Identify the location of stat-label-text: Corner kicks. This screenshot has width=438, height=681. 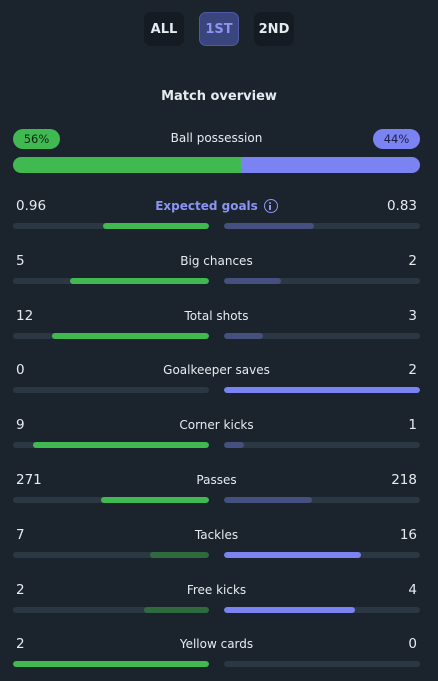
(216, 425).